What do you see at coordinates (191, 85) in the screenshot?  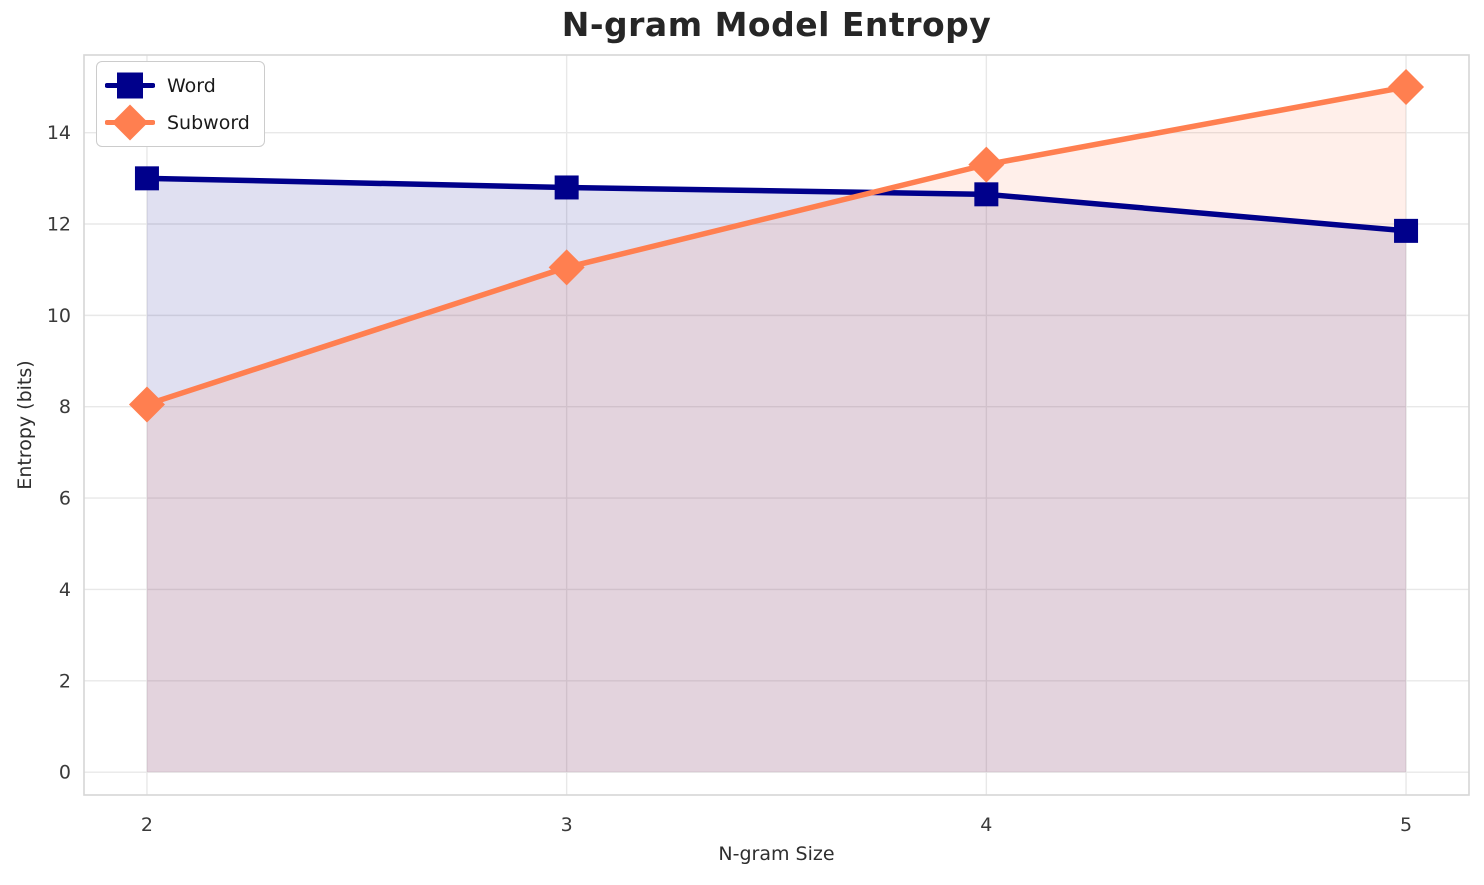 I see `legend-label-word: Word` at bounding box center [191, 85].